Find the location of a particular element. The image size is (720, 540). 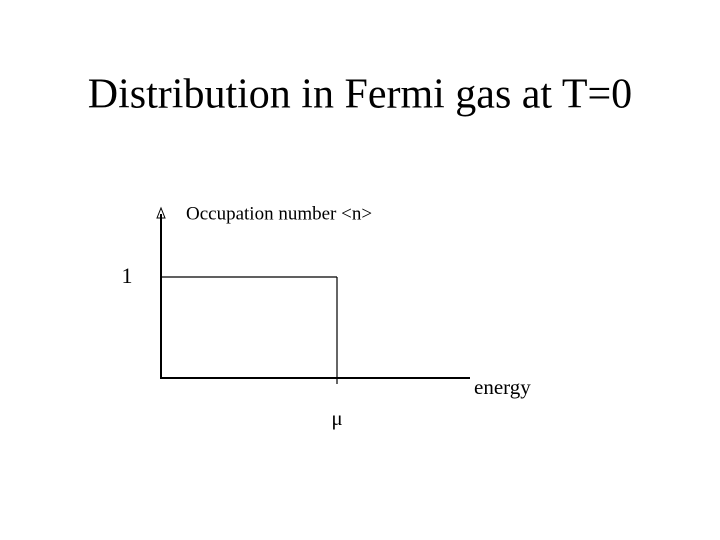

slide-title: Distribution in Fermi gas at T=0 is located at coordinates (360, 95).